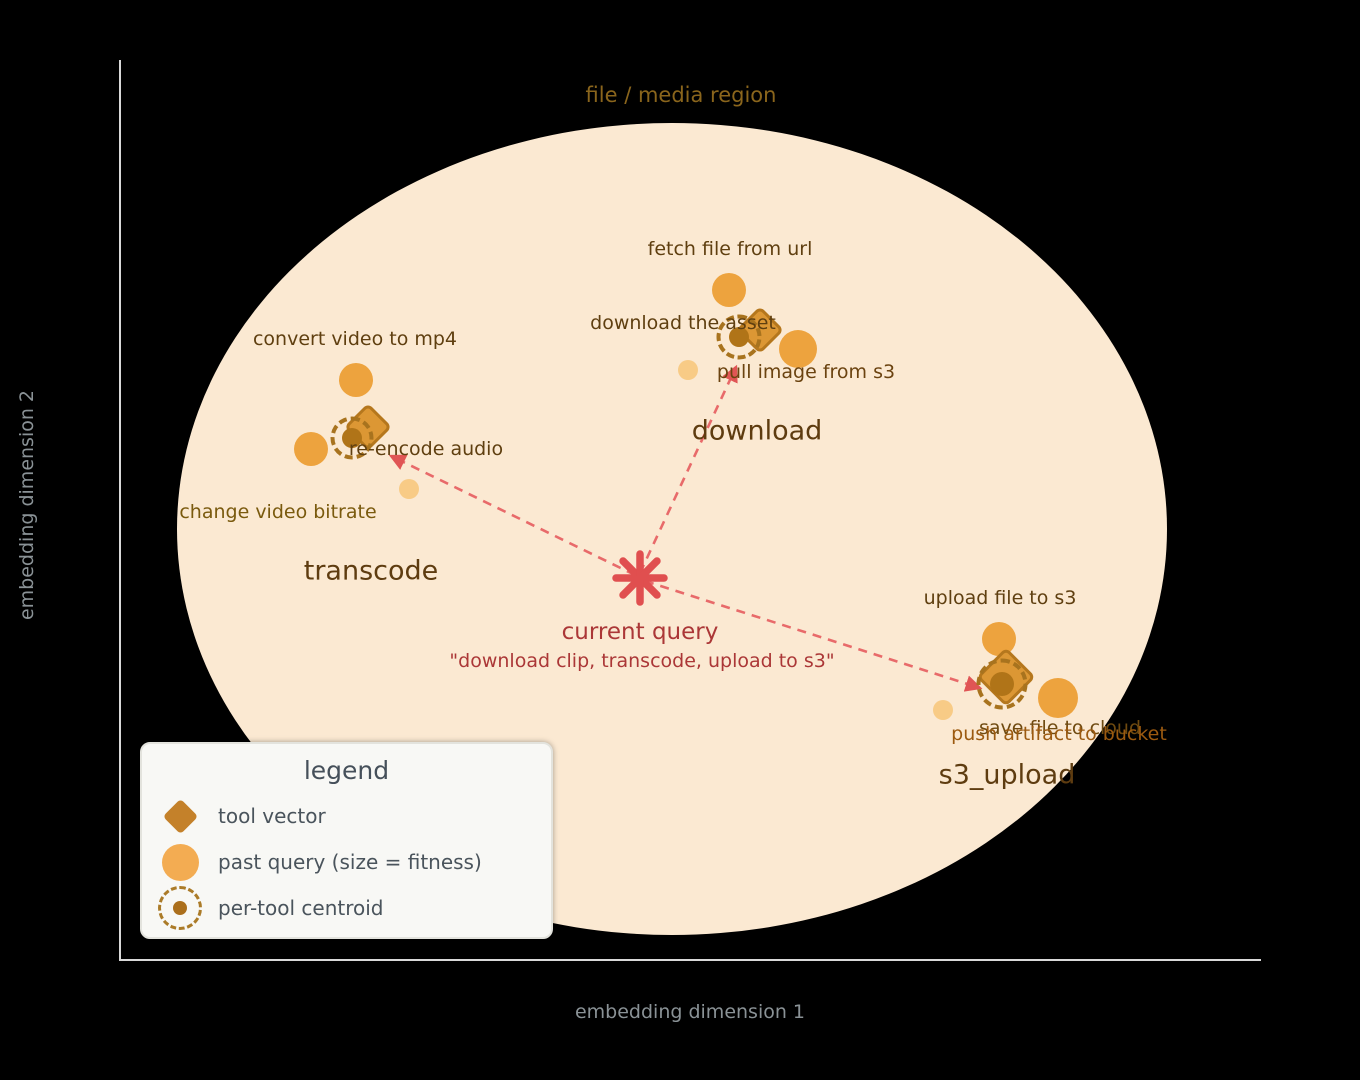  What do you see at coordinates (180, 908) in the screenshot?
I see `per-tool-centroid-icon` at bounding box center [180, 908].